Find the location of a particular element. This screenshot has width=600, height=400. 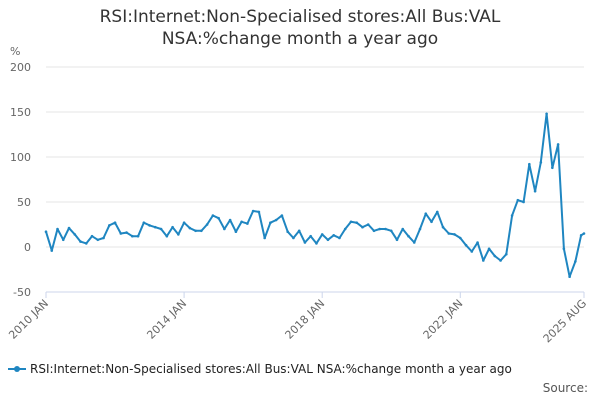

chart-title-line-2: NSA:%change month a year ago is located at coordinates (300, 39).